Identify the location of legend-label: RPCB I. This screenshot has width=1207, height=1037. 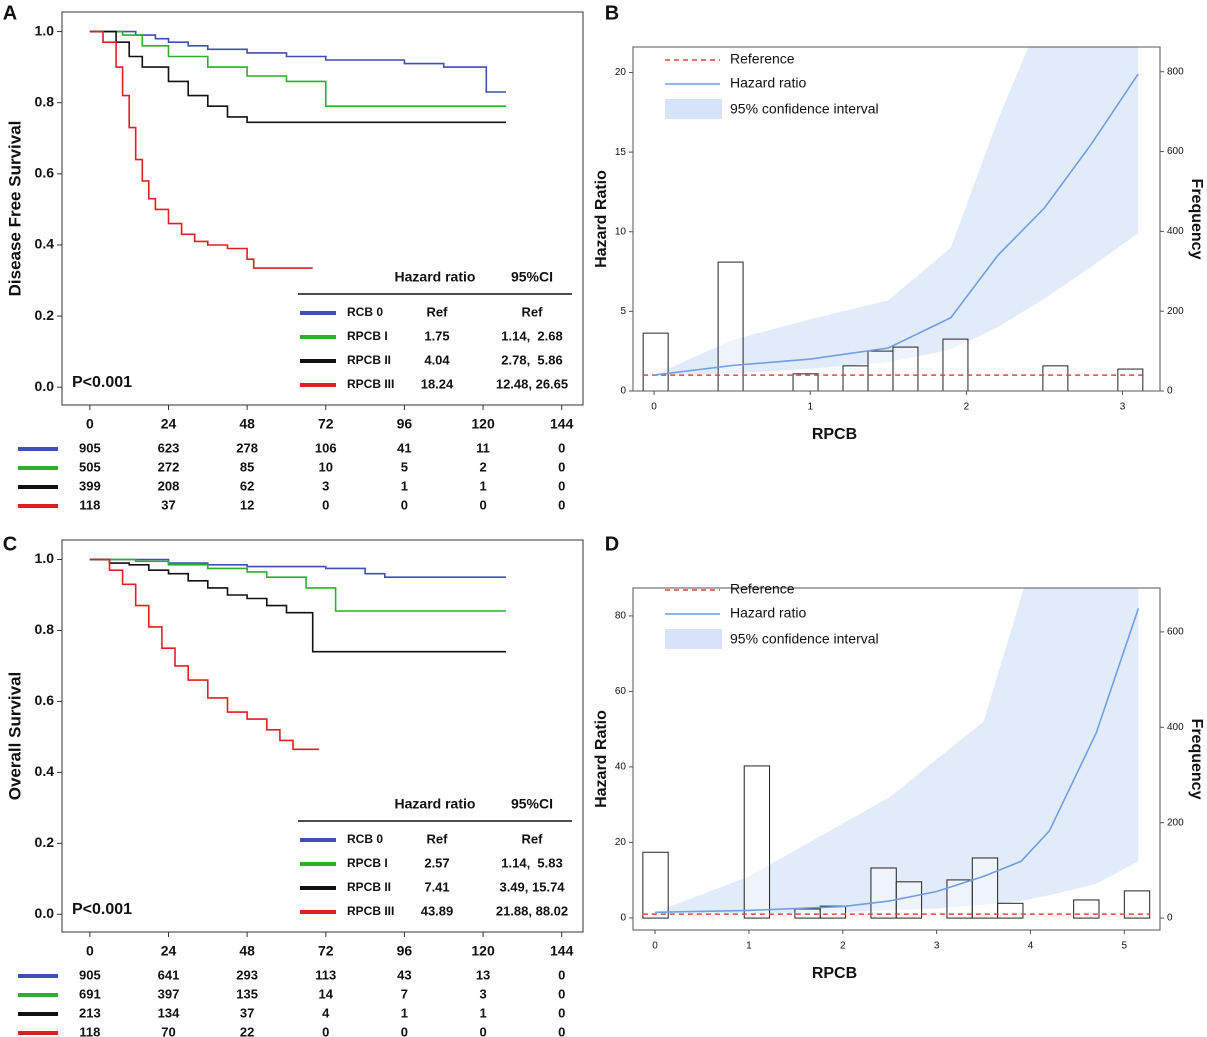
(367, 336).